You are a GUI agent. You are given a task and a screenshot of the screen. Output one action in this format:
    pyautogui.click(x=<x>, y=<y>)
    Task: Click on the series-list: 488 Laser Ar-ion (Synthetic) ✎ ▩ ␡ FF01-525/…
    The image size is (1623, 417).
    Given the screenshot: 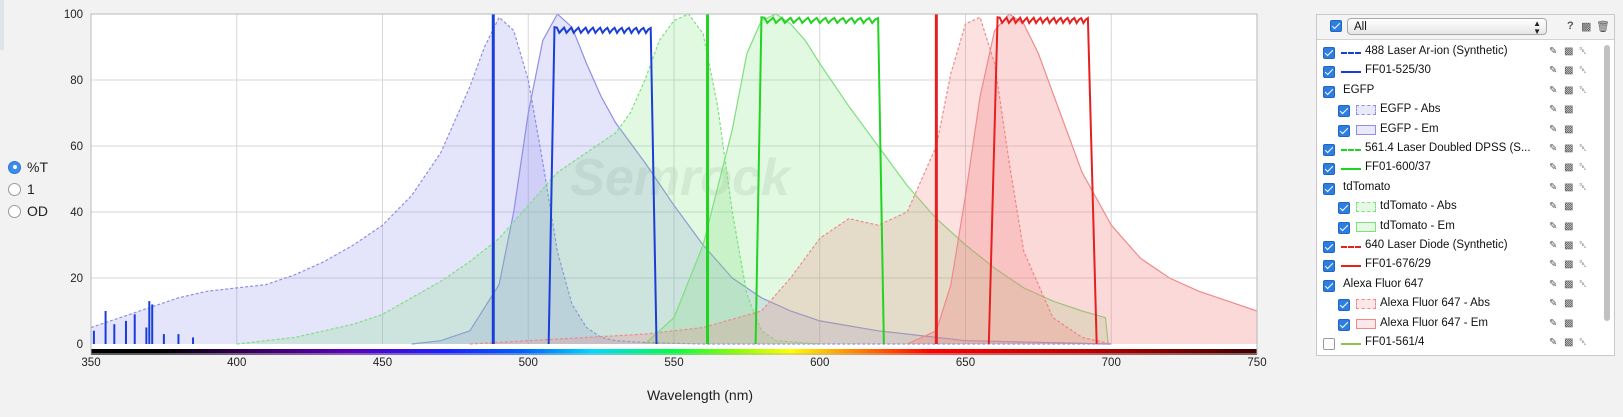 What is the action you would take?
    pyautogui.click(x=1458, y=198)
    